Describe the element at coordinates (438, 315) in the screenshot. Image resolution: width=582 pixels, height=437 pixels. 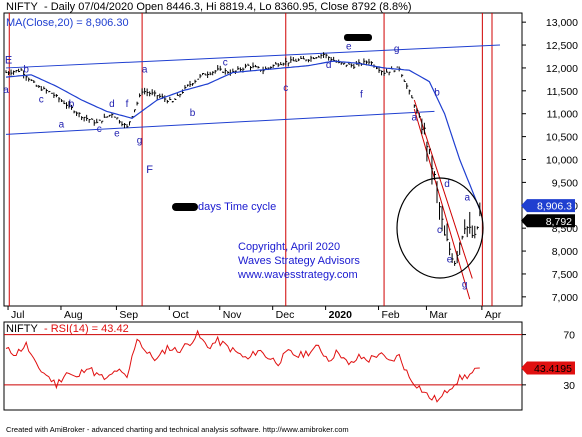
I see `x-tick-label: Mar` at that location.